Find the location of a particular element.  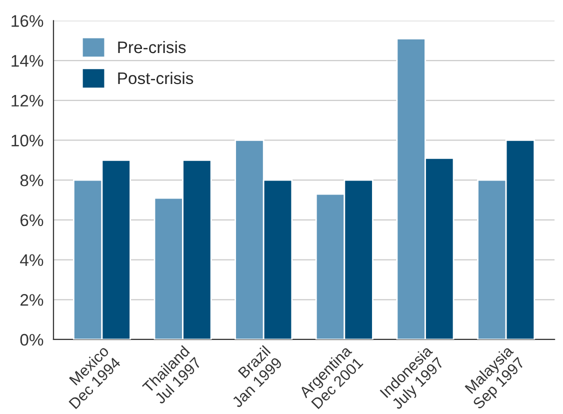

y-tick-label: 14% is located at coordinates (28, 61).